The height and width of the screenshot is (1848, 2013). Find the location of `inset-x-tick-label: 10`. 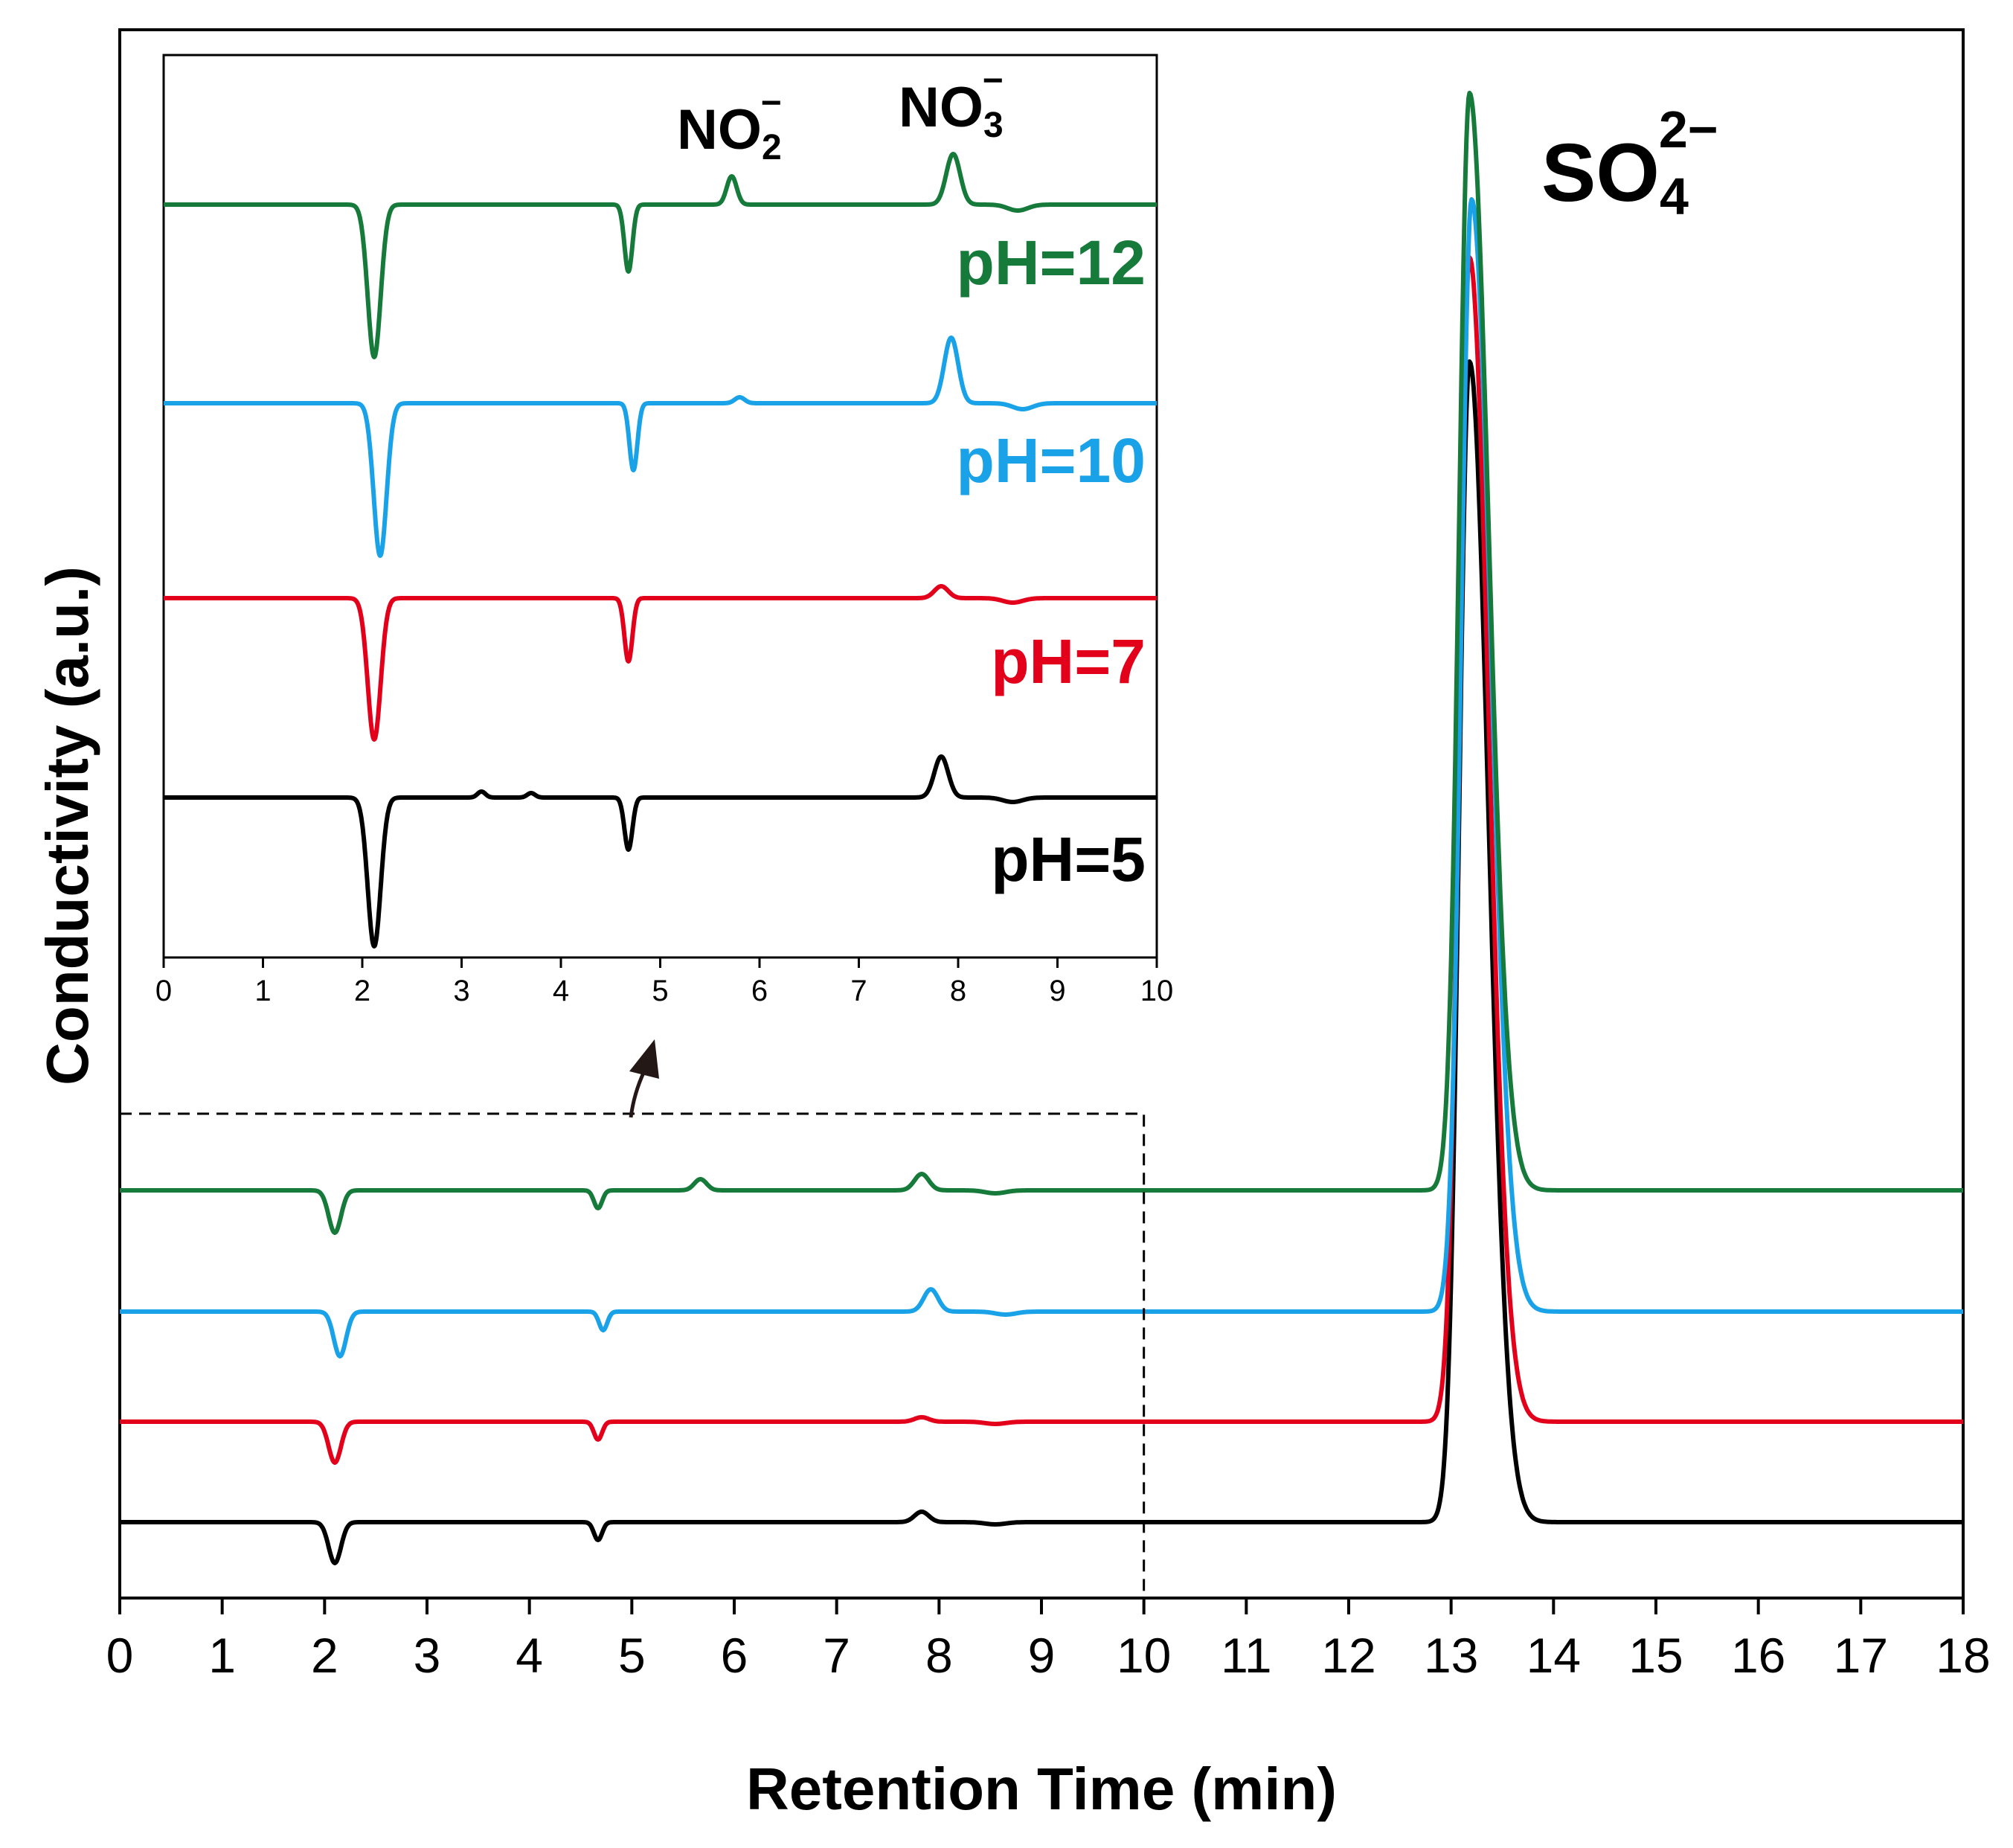

inset-x-tick-label: 10 is located at coordinates (1157, 991).